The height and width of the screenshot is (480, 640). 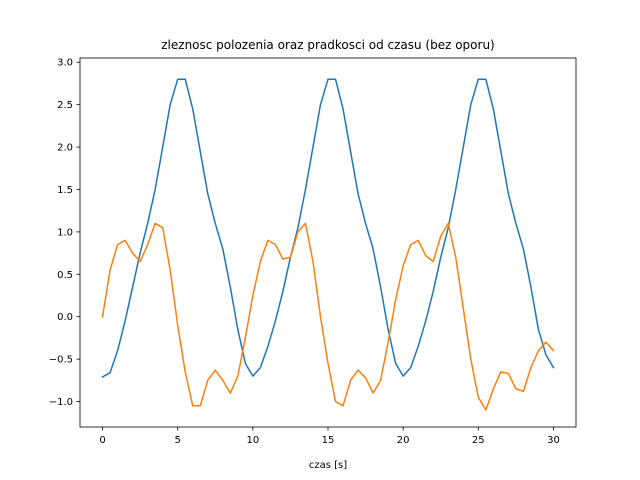 I want to click on y-tick-label: 0.5, so click(x=65, y=275).